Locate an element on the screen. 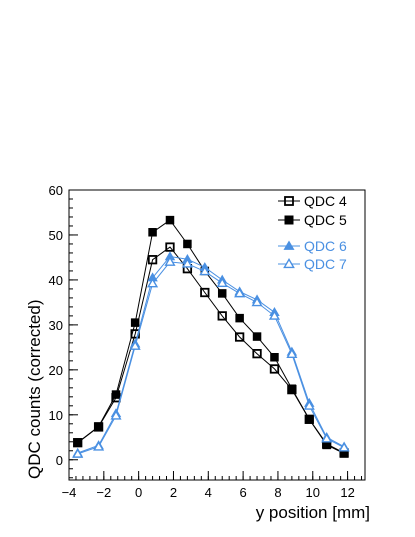 The image size is (415, 537). y-tick-label: 30 is located at coordinates (56, 325).